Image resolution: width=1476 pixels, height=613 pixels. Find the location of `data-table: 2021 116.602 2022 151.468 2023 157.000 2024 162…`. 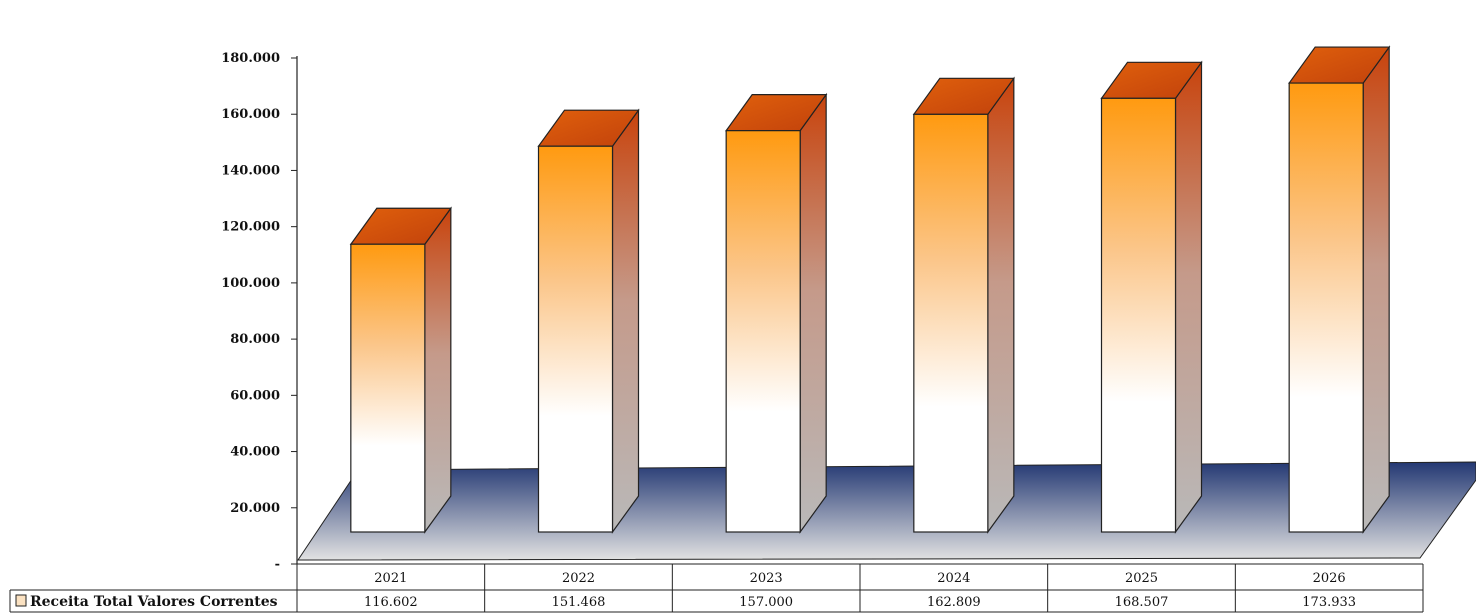

data-table: 2021 116.602 2022 151.468 2023 157.000 2024 162… is located at coordinates (716, 588).